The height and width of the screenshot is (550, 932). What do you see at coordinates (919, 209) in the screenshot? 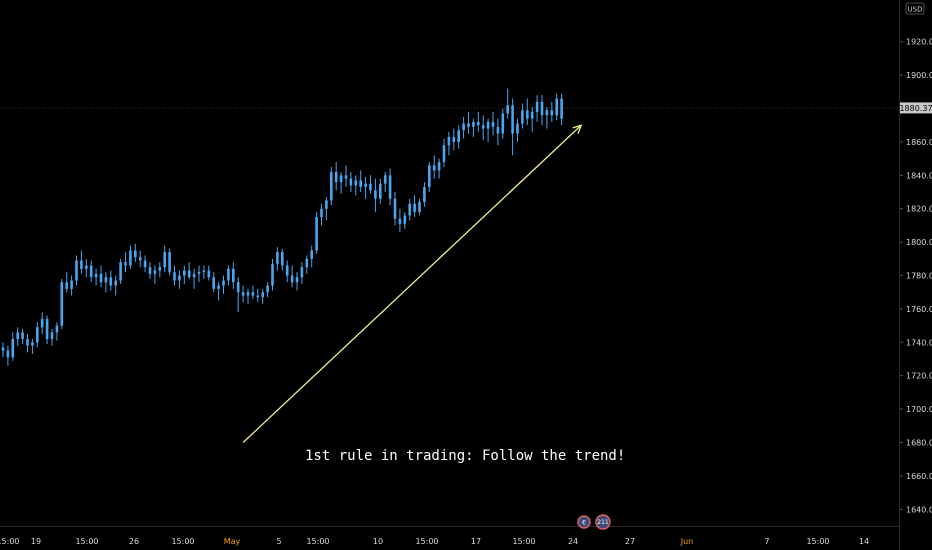
I see `price-tick-label: 1820.00` at bounding box center [919, 209].